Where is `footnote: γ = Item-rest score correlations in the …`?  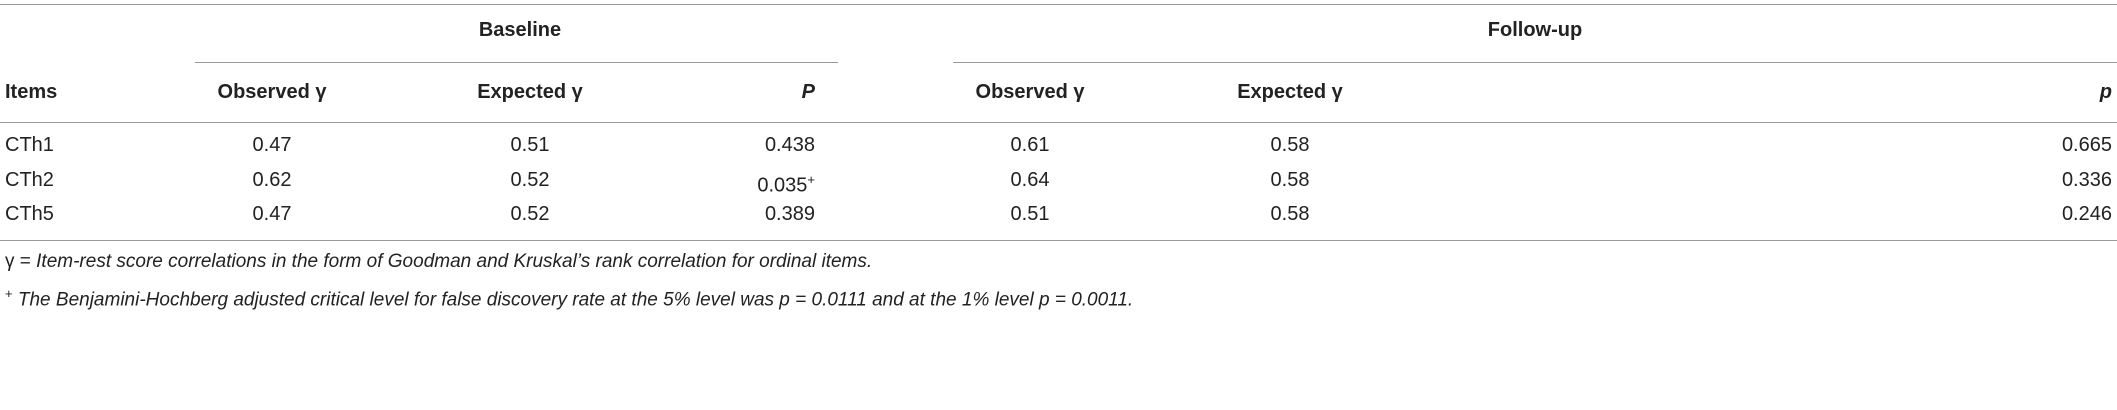
footnote: γ = Item-rest score correlations in the … is located at coordinates (438, 262).